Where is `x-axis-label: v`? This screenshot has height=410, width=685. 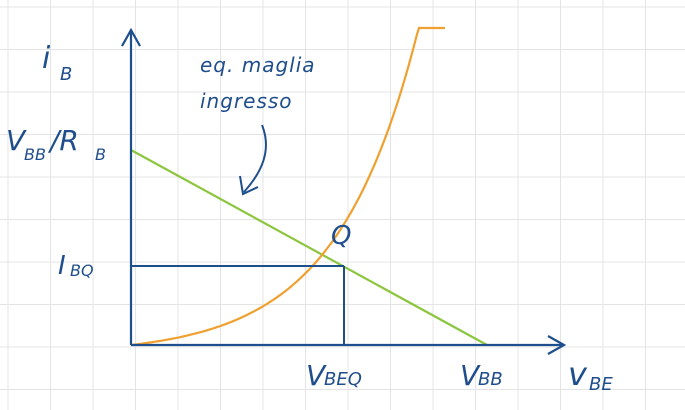 x-axis-label: v is located at coordinates (578, 374).